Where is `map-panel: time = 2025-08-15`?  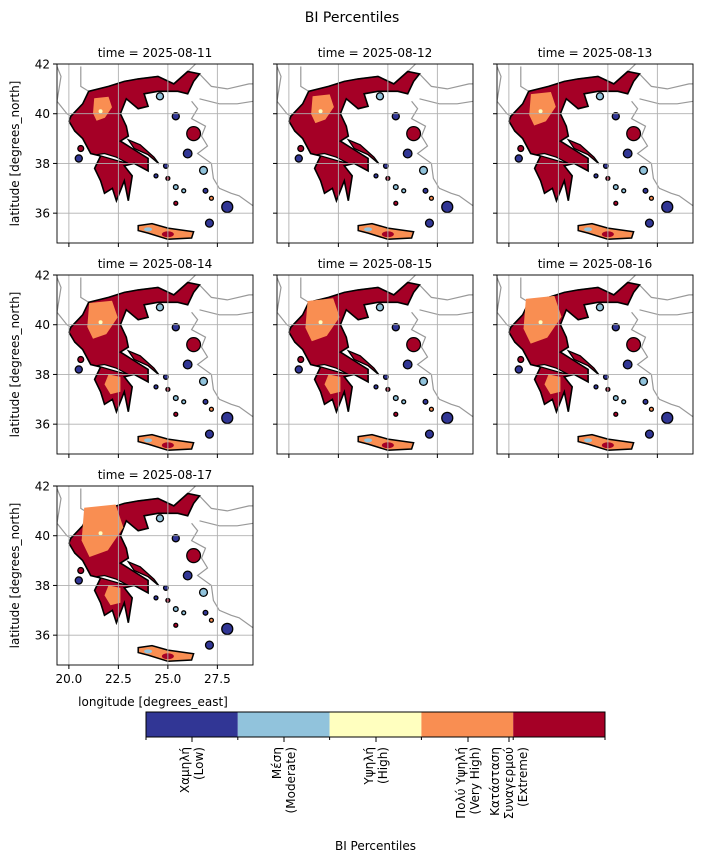
map-panel: time = 2025-08-15 is located at coordinates (373, 357).